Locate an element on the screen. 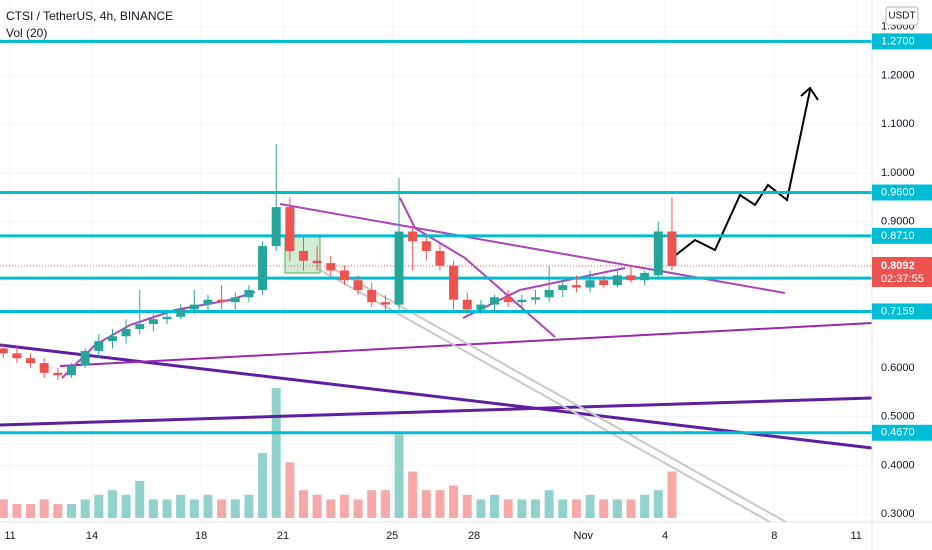  x-tick-label: 8 is located at coordinates (774, 536).